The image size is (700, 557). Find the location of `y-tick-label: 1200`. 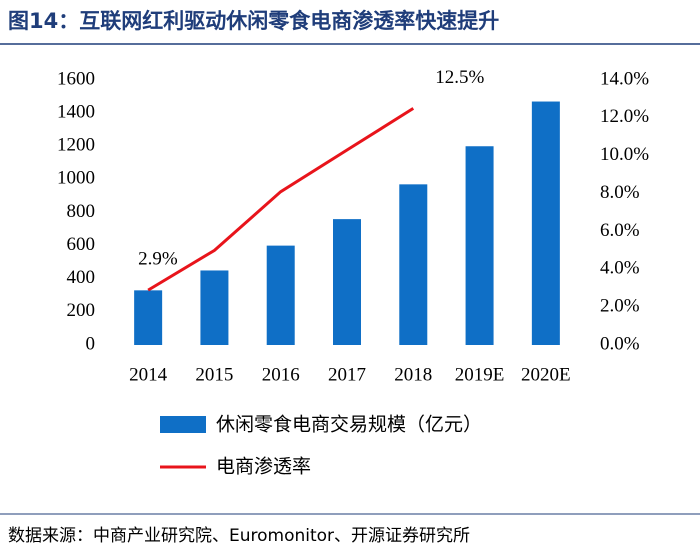

y-tick-label: 1200 is located at coordinates (76, 145).